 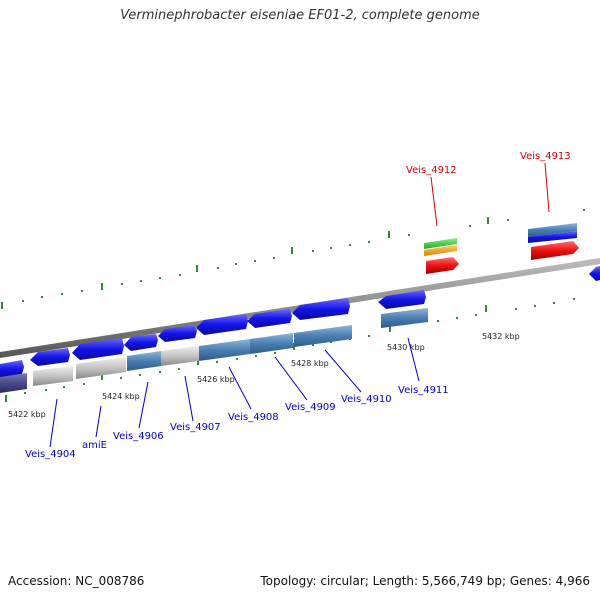 What do you see at coordinates (406, 347) in the screenshot?
I see `scale-label: 5430 kbp` at bounding box center [406, 347].